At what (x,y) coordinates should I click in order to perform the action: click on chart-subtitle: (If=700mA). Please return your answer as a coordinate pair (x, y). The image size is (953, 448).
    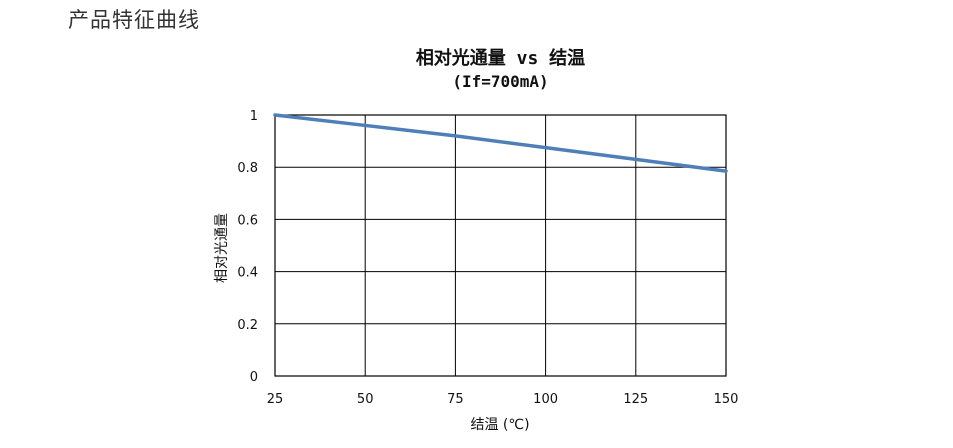
    Looking at the image, I should click on (500, 81).